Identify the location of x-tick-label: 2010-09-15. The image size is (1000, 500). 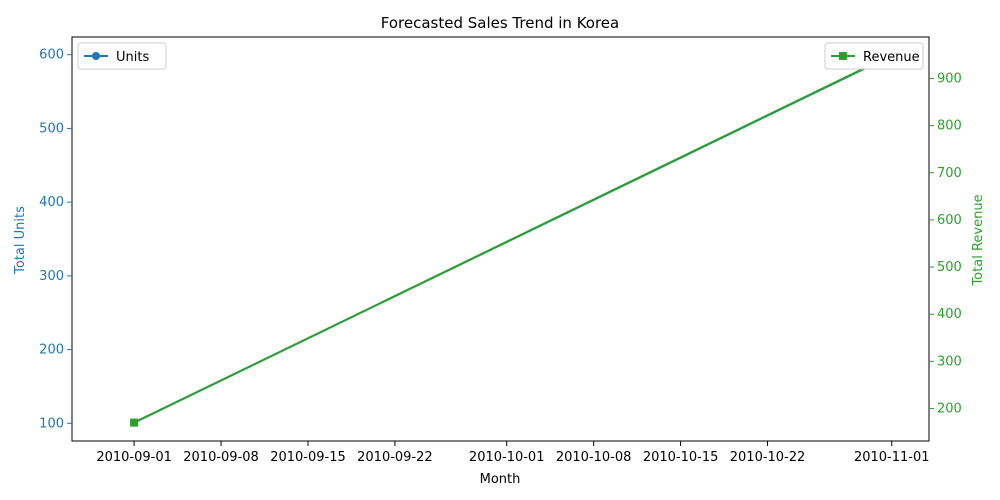
(308, 457).